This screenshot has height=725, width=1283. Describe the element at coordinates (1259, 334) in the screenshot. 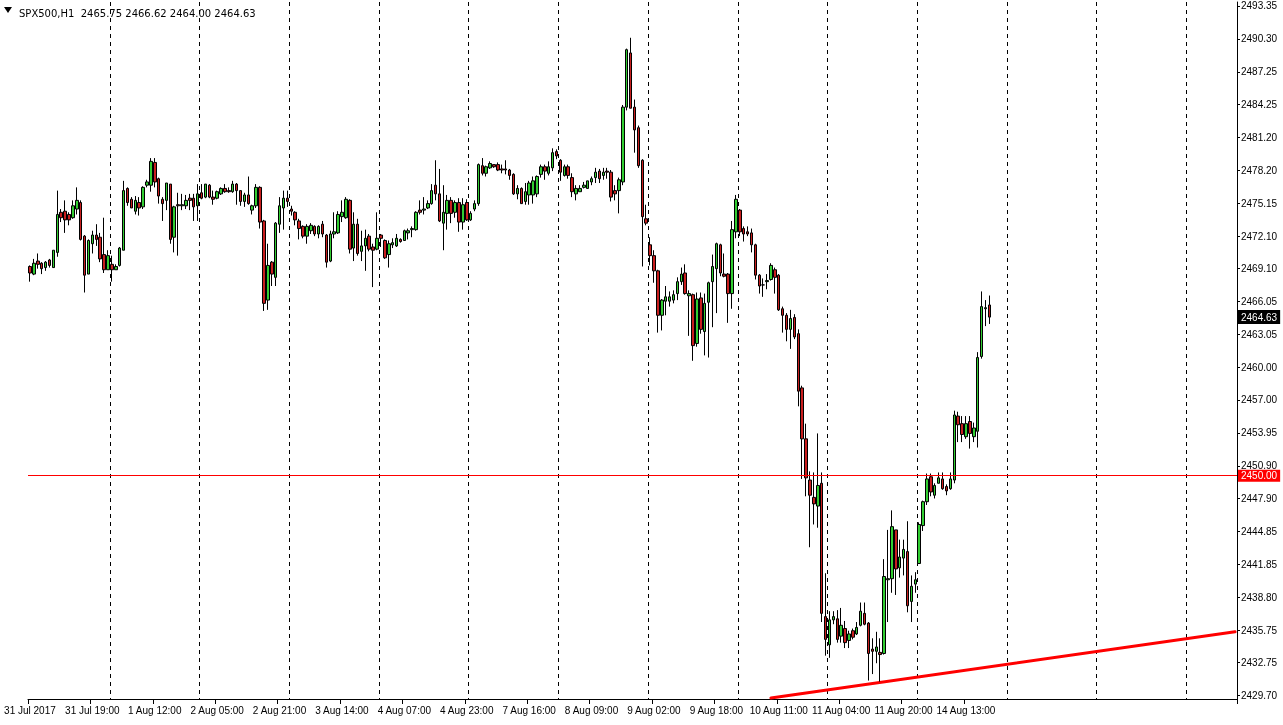

I see `y-tick-label: 2463.05` at that location.